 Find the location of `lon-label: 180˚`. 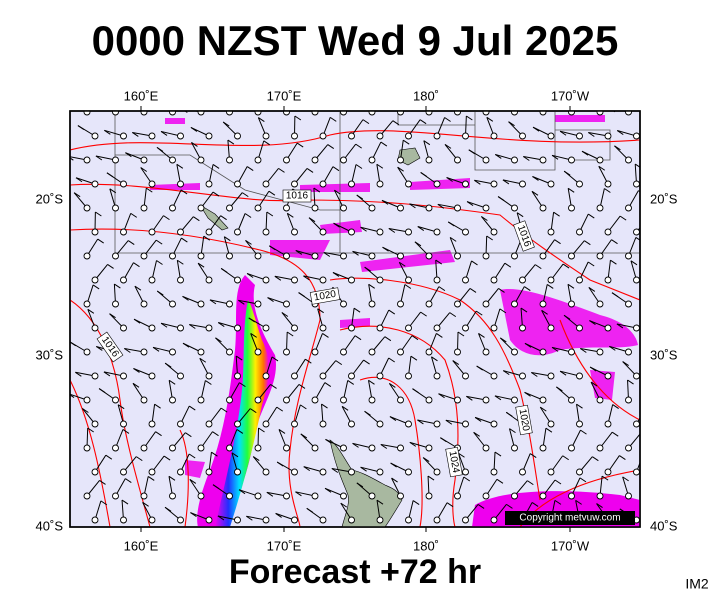

lon-label: 180˚ is located at coordinates (426, 545).